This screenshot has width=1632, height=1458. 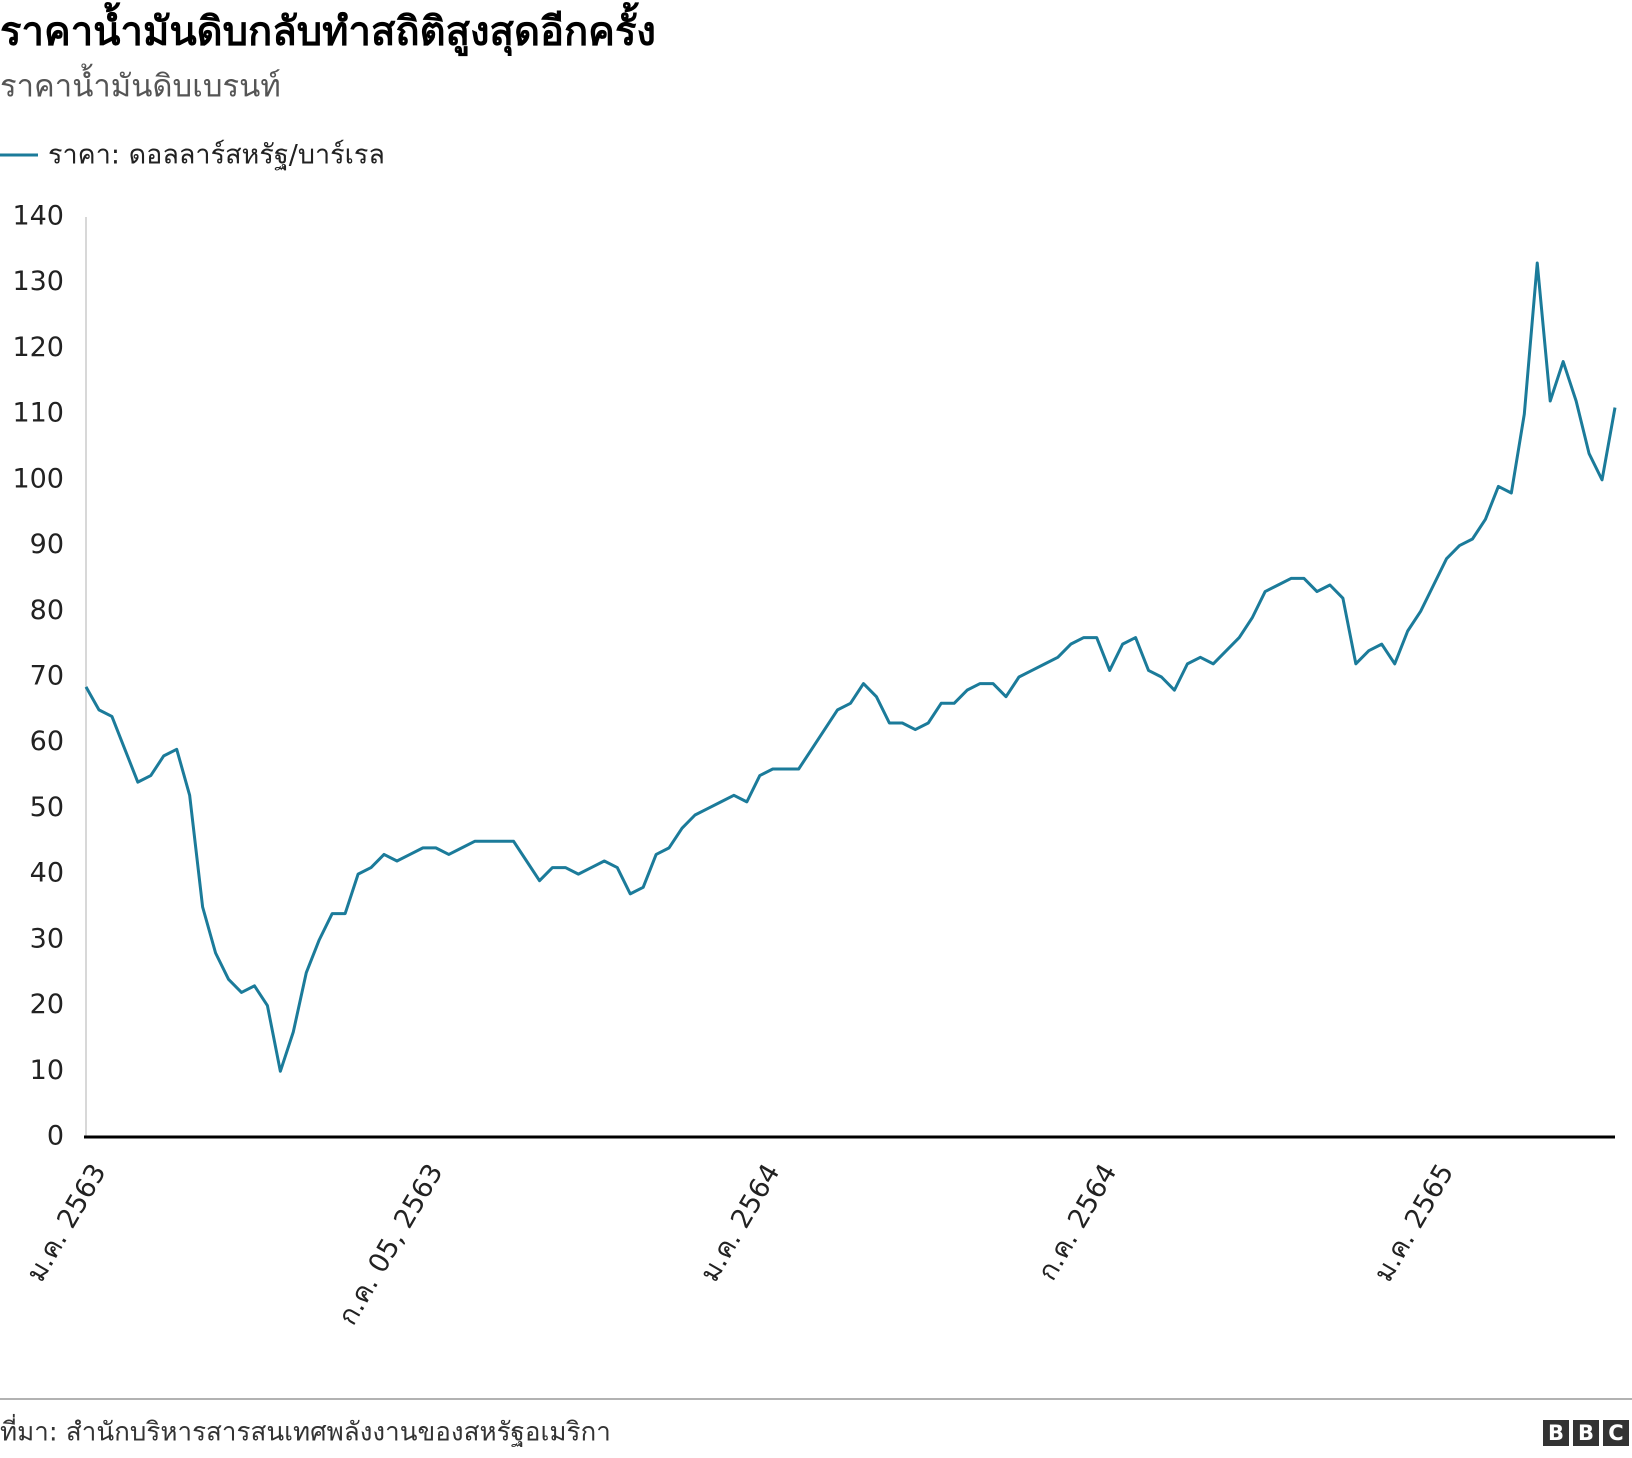 I want to click on y-tick-label: 40, so click(x=47, y=873).